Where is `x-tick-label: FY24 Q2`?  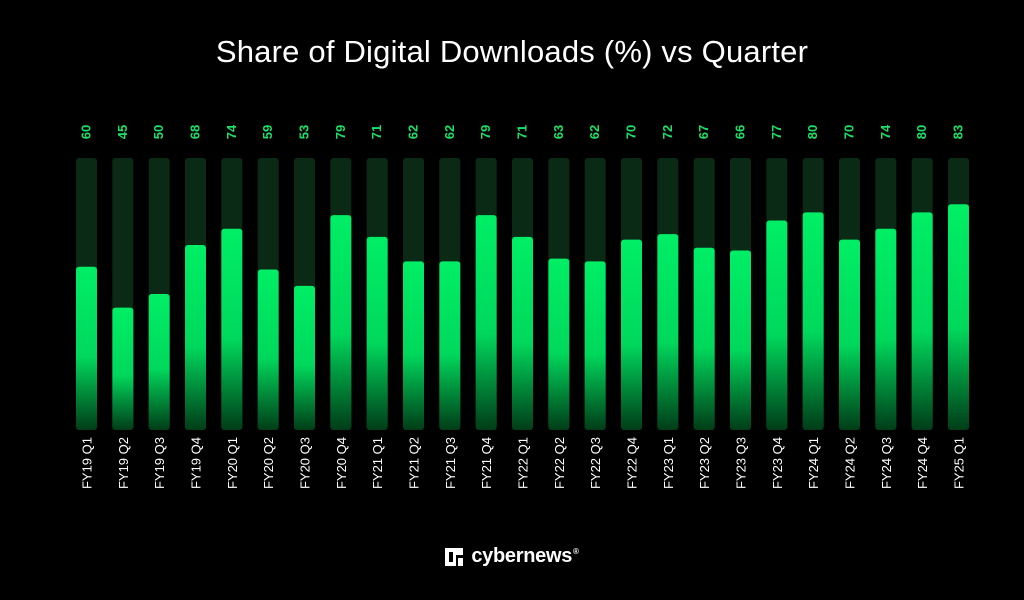
x-tick-label: FY24 Q2 is located at coordinates (850, 463).